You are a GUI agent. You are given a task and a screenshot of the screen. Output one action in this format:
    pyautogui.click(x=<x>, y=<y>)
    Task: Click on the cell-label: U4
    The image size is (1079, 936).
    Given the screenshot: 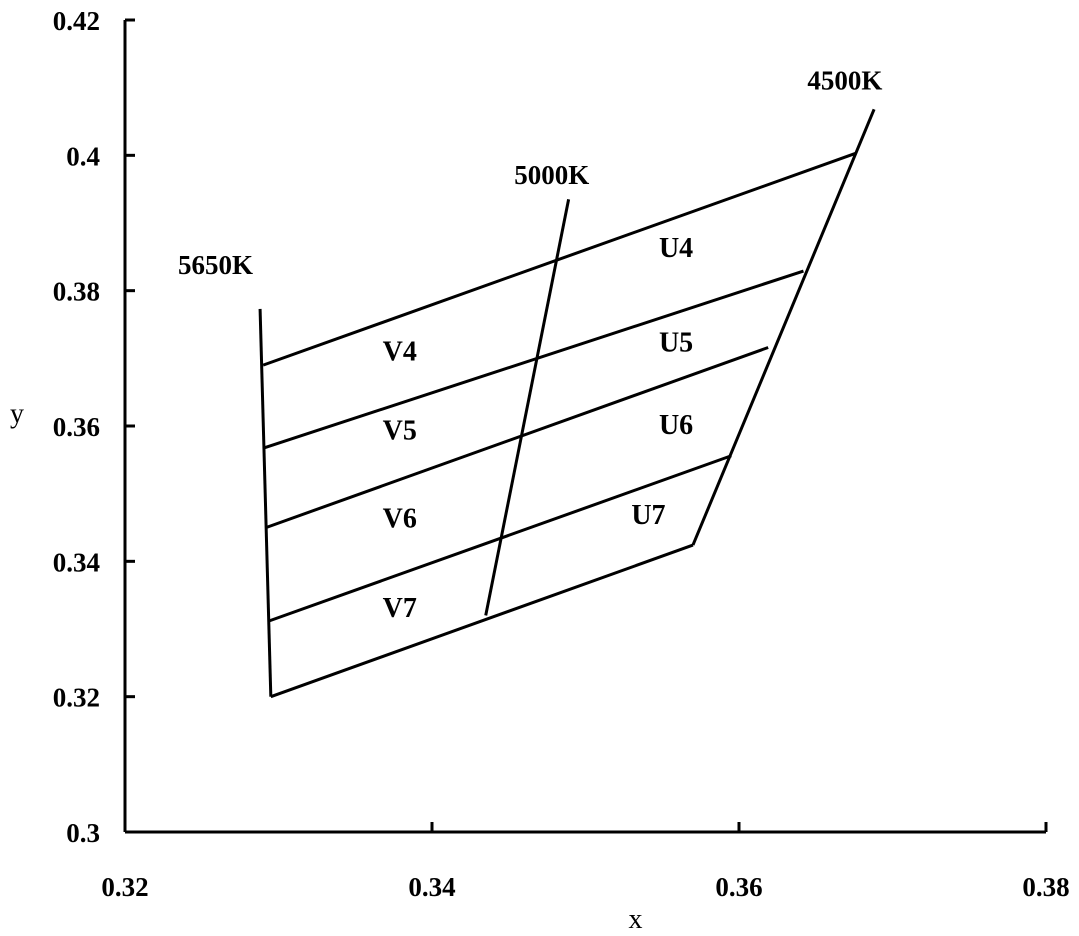 What is the action you would take?
    pyautogui.click(x=676, y=248)
    